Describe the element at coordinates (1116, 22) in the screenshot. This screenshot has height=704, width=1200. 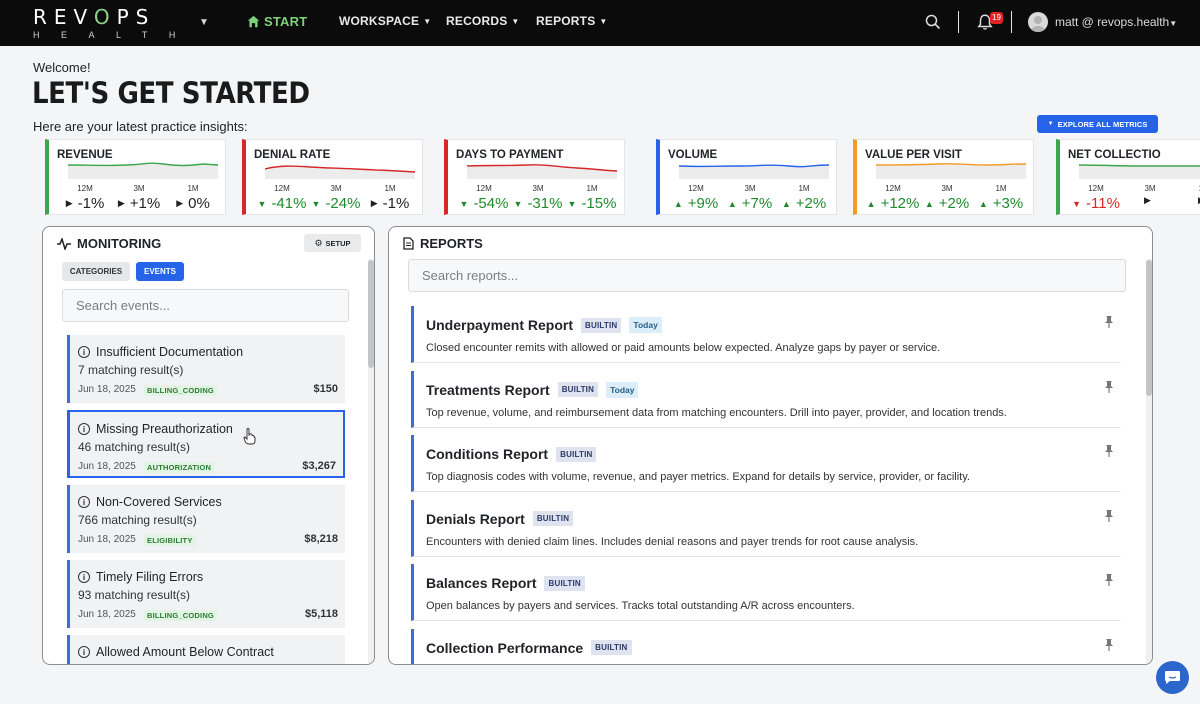
I see `user-menu: matt @ revops.health▼` at that location.